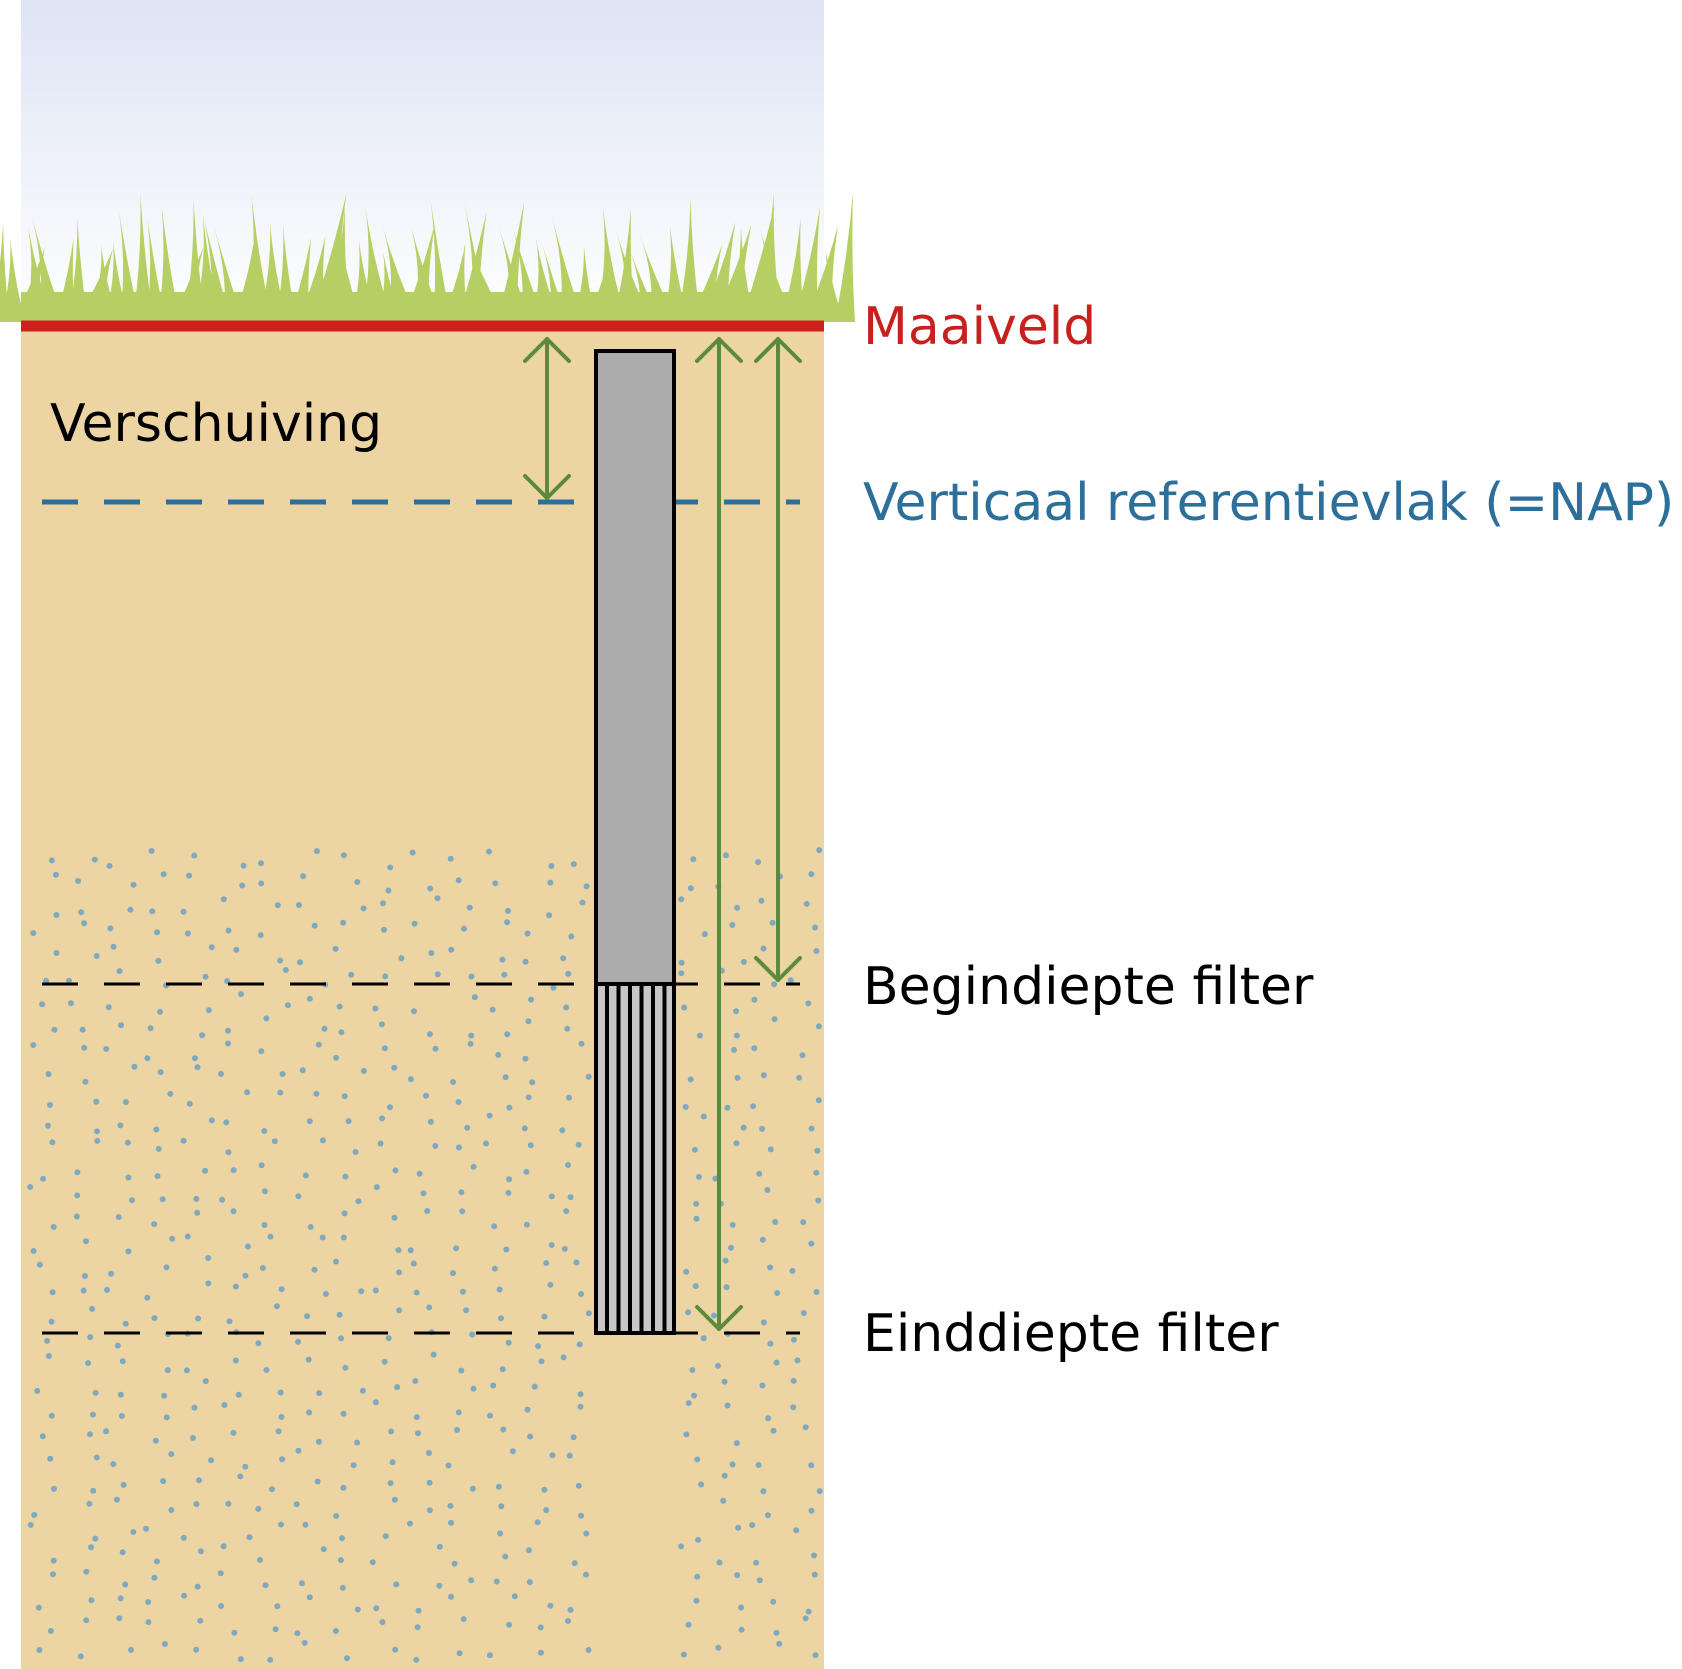  What do you see at coordinates (1071, 1334) in the screenshot?
I see `einddiepte-label: Einddiepte filter` at bounding box center [1071, 1334].